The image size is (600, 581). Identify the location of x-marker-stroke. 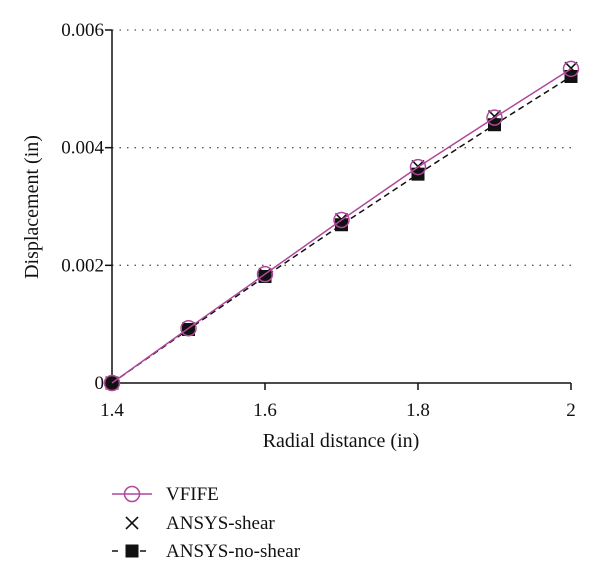
(132, 523).